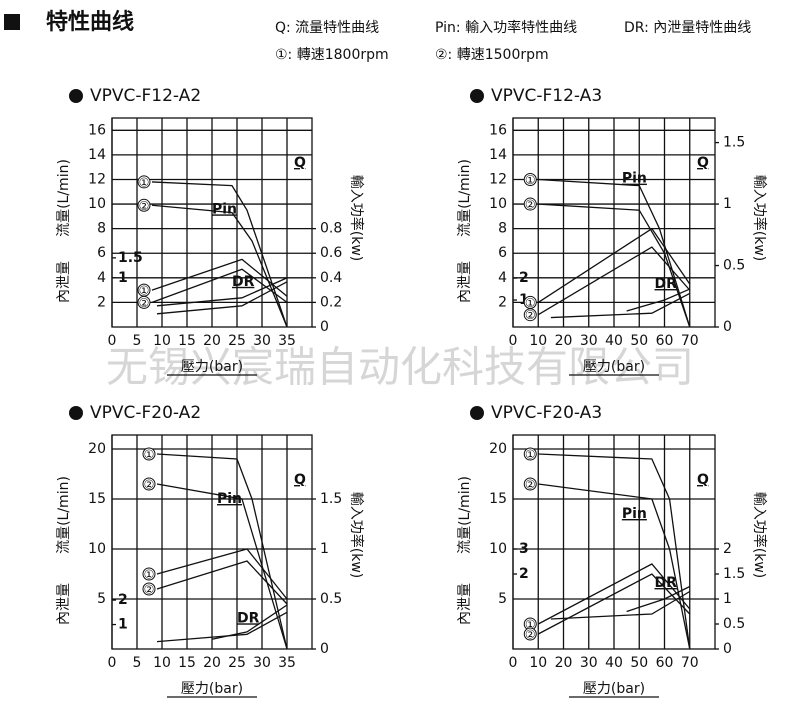 The image size is (800, 717). I want to click on page-title: 特性曲线, so click(90, 22).